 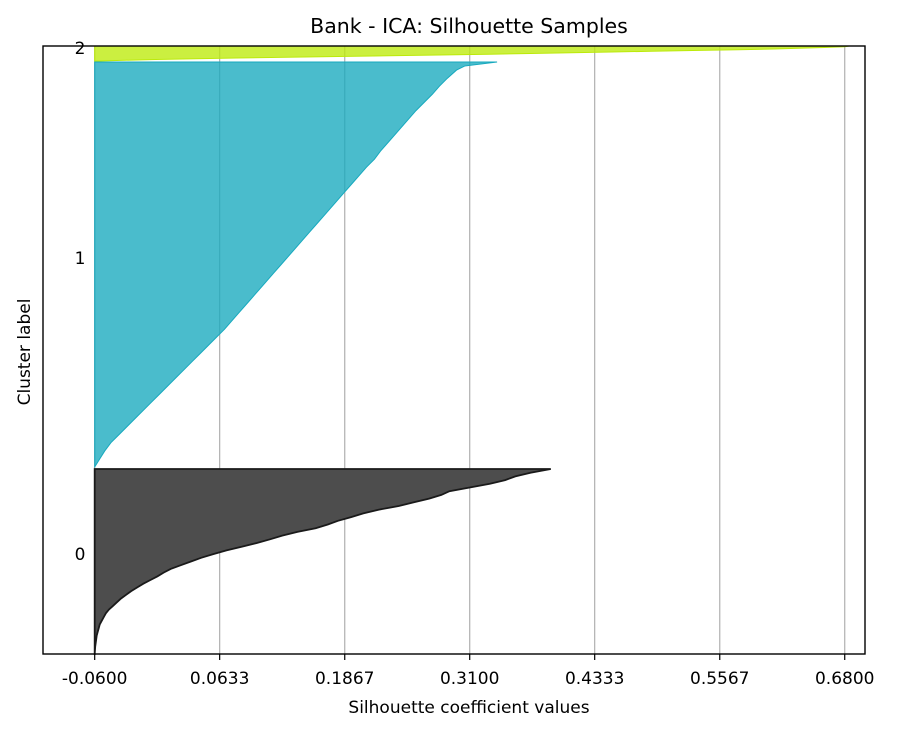 I want to click on x-tick-label: 0.3100, so click(x=469, y=679).